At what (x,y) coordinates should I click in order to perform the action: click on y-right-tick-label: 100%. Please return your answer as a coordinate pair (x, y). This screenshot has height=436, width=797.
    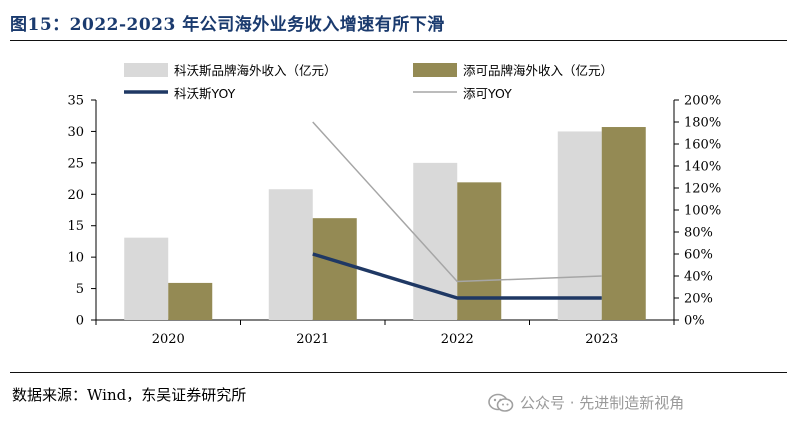
    Looking at the image, I should click on (702, 211).